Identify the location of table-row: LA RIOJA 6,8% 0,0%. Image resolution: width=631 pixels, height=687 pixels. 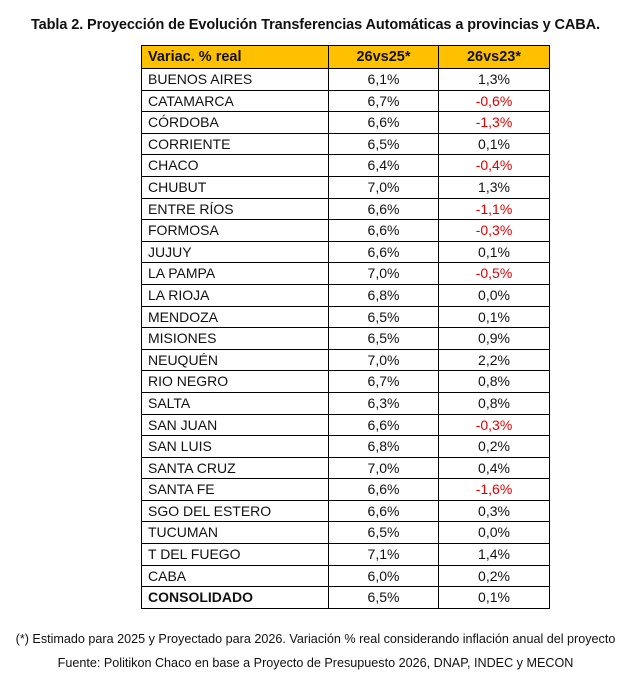
(345, 295).